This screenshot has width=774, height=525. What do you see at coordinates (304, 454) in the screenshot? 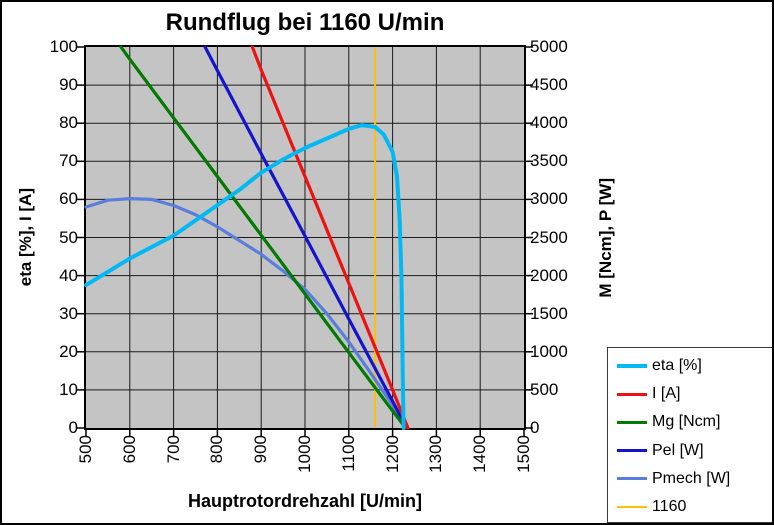
I see `x-tick-label: 1000` at bounding box center [304, 454].